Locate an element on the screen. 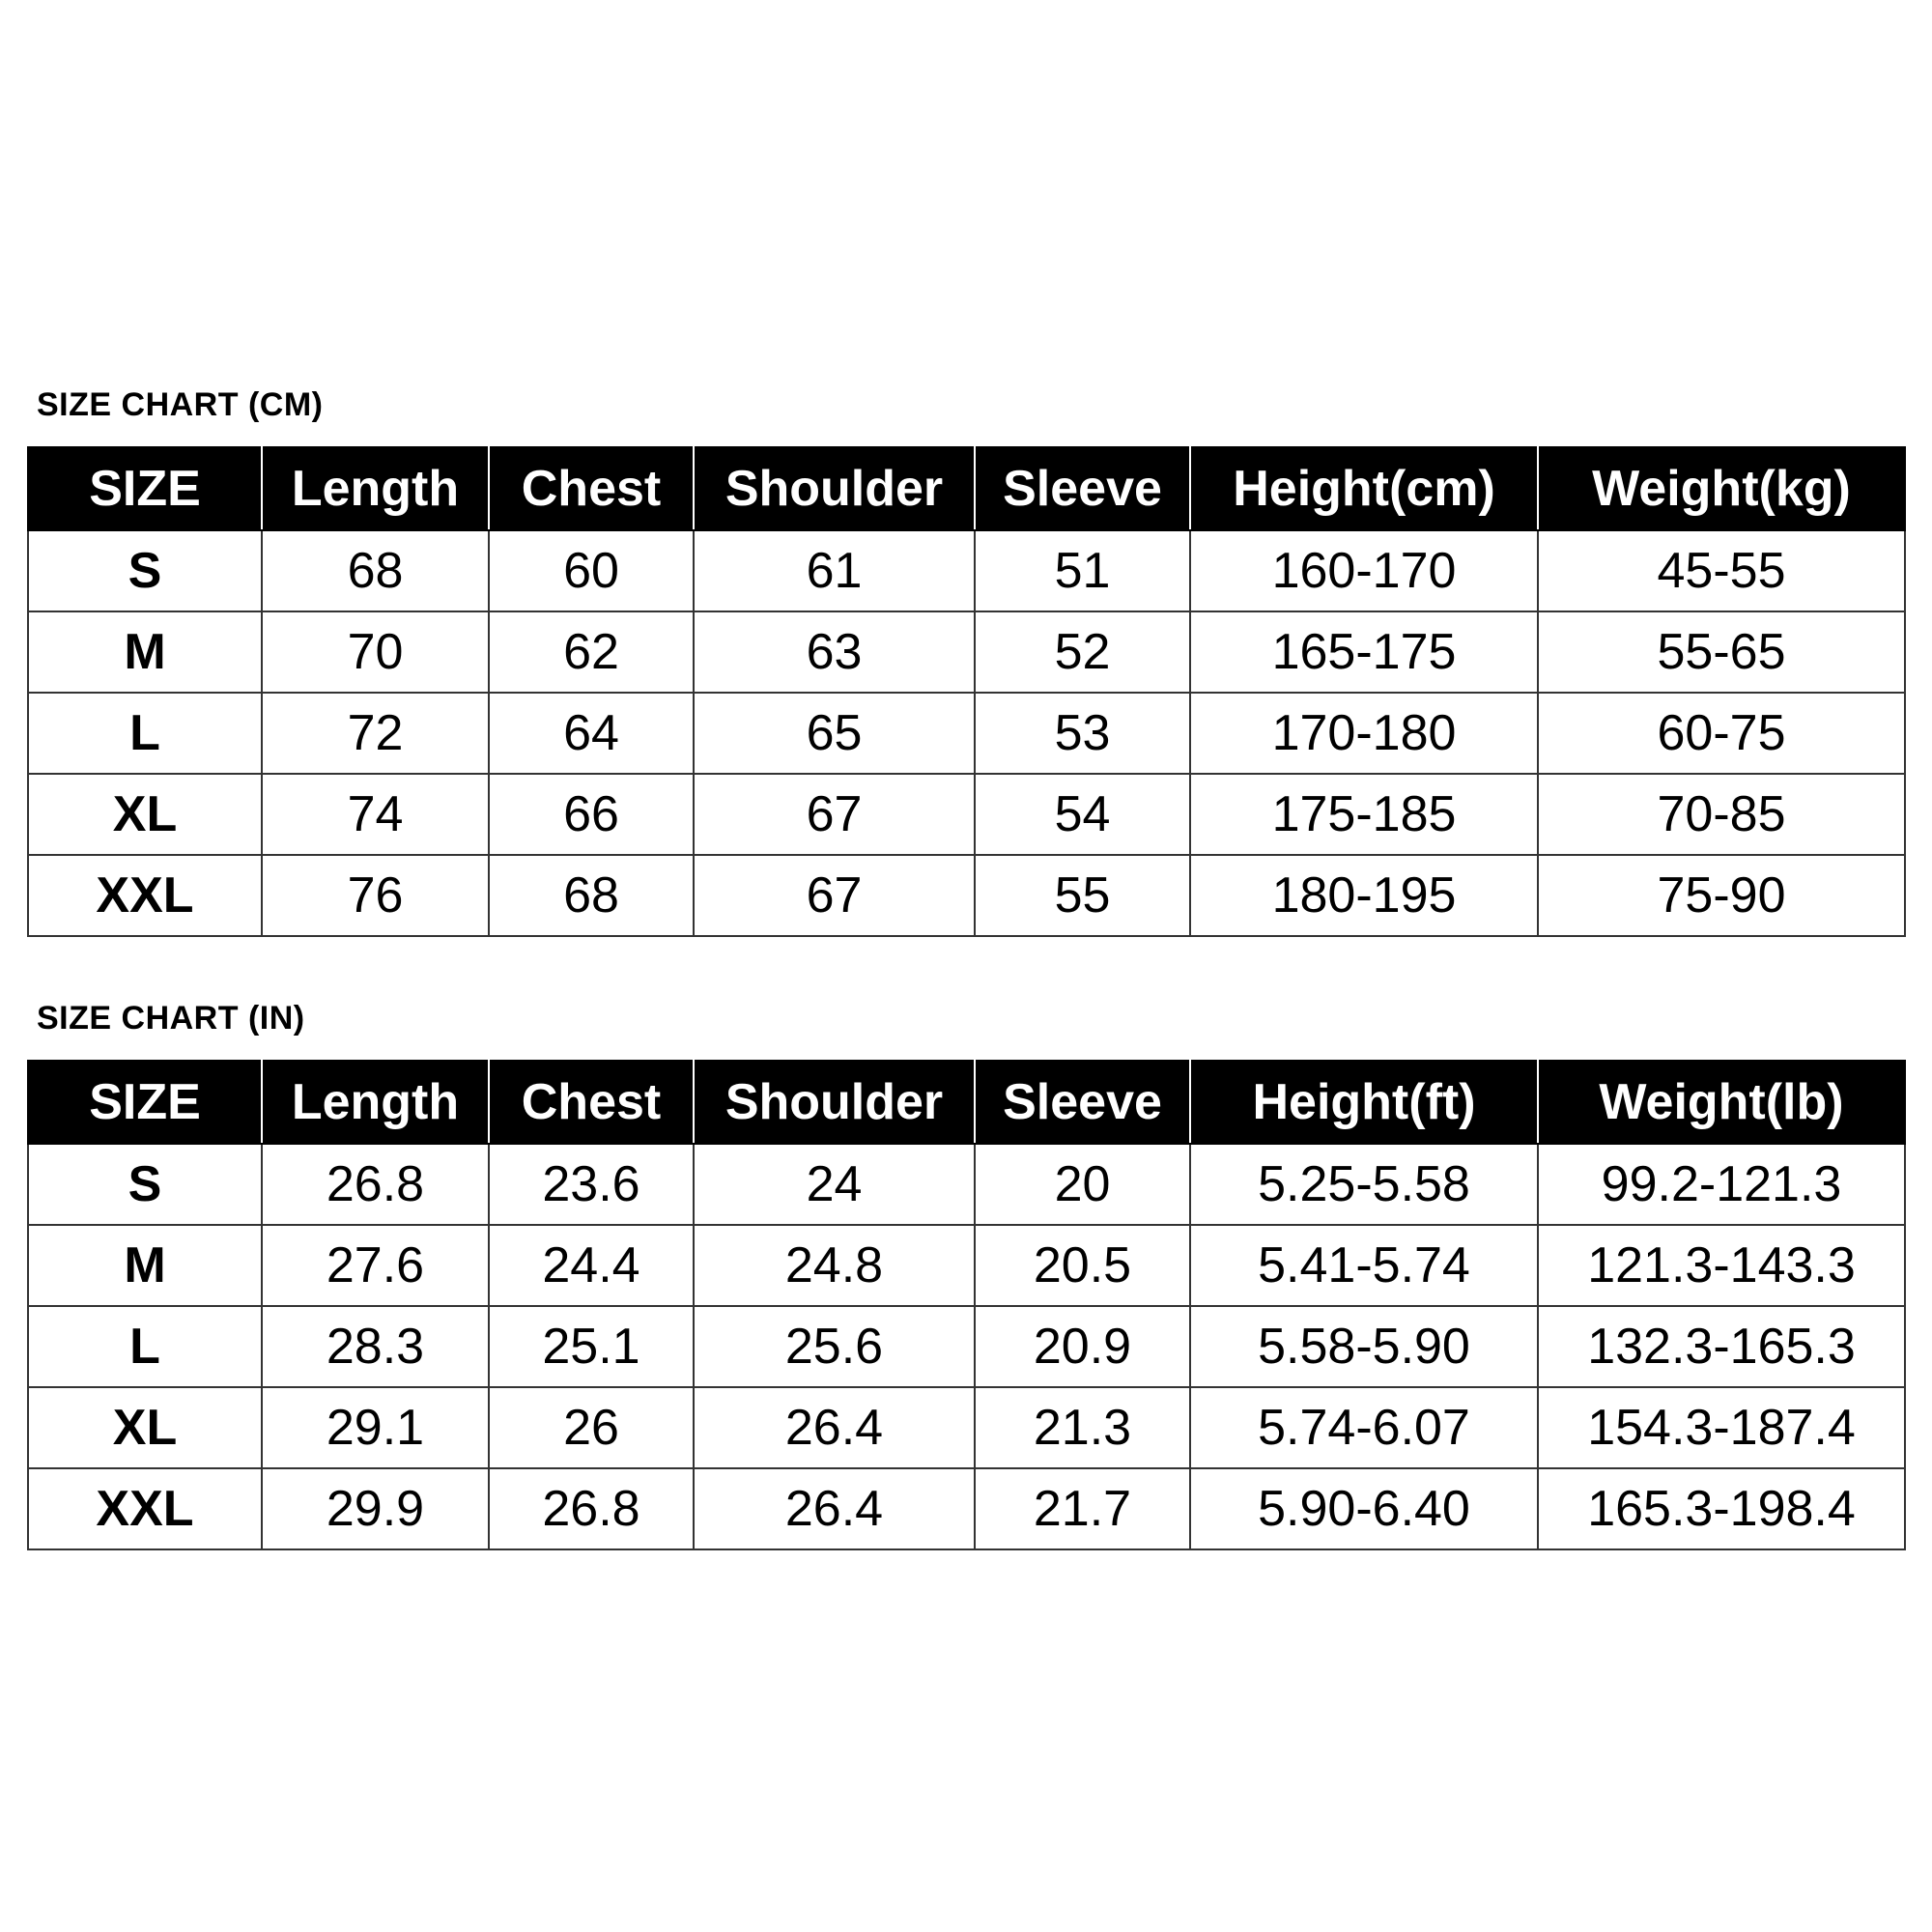  table-row: XL 74 66 67 54 175-185 70-85 is located at coordinates (966, 814).